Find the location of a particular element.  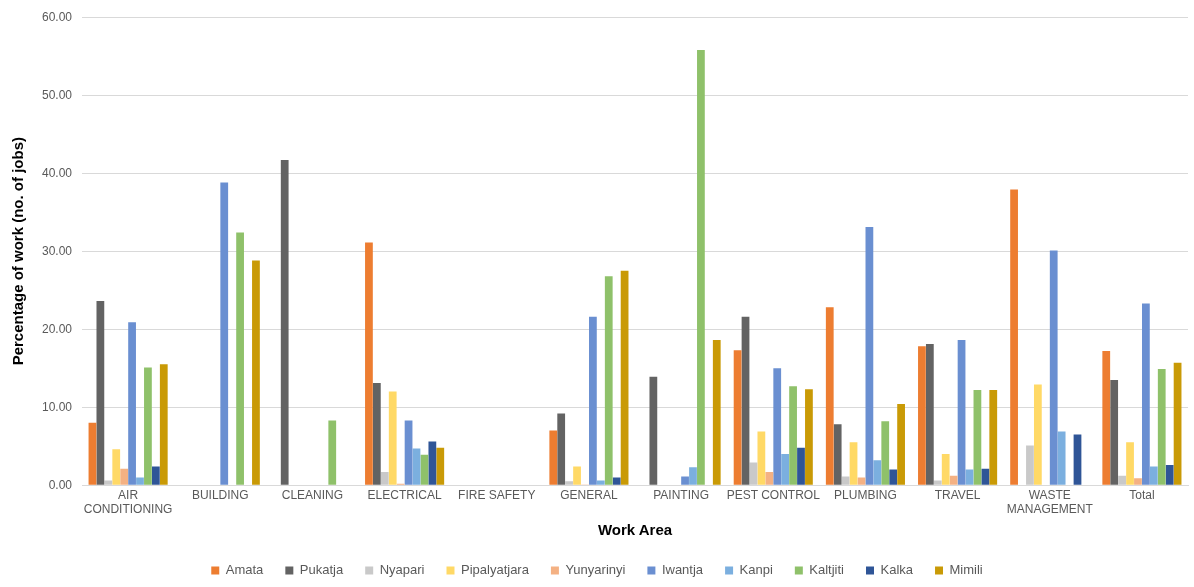

y-tick-label: 10.00 is located at coordinates (57, 406).